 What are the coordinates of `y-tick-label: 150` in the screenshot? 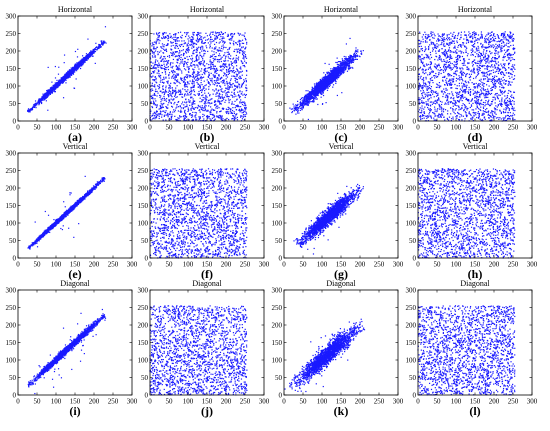 It's located at (11, 69).